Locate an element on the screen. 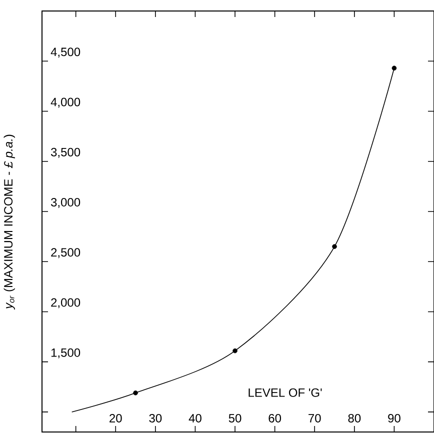 Image resolution: width=434 pixels, height=434 pixels. text: y$_{or}$ (MAXIMUM INCOME - £ p.a.) is located at coordinates (9, 222).